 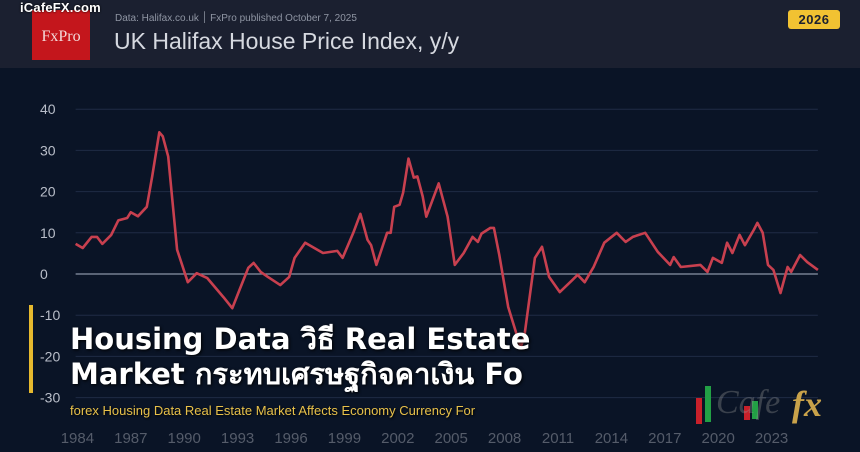 What do you see at coordinates (296, 374) in the screenshot?
I see `overlay-title-line2: Market กระทบเศรษฐกิจคาเงิน Fo` at bounding box center [296, 374].